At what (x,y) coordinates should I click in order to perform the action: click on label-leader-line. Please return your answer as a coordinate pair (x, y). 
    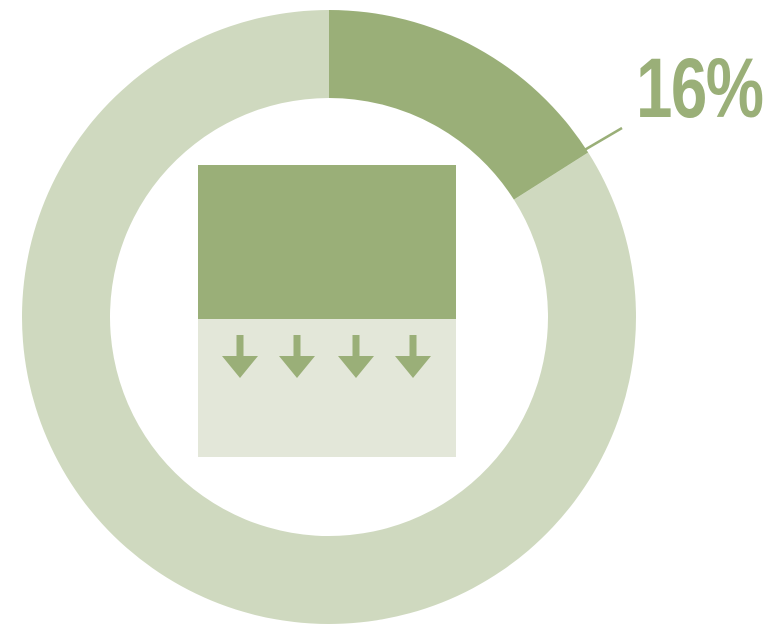
    Looking at the image, I should click on (593, 144).